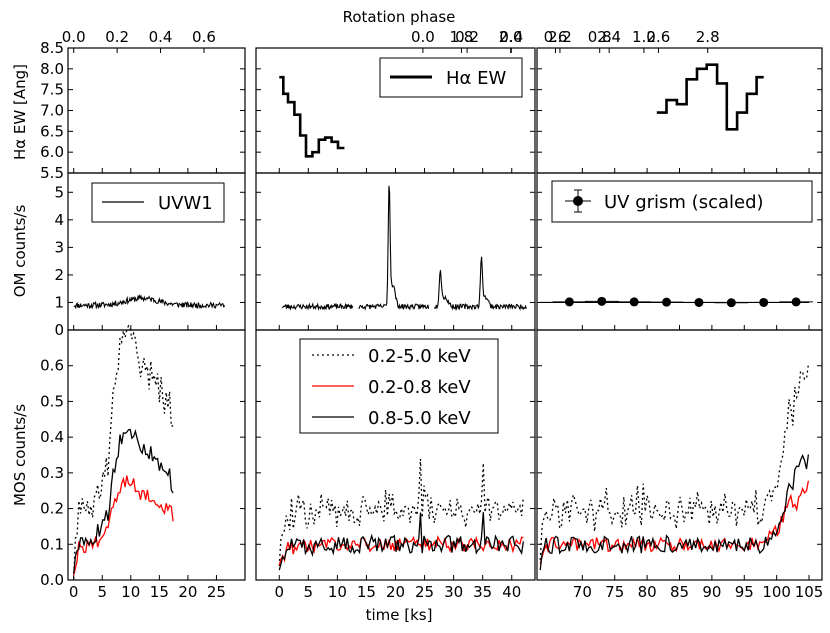 This screenshot has width=830, height=633. What do you see at coordinates (59, 220) in the screenshot?
I see `y-tick-label: 4` at bounding box center [59, 220].